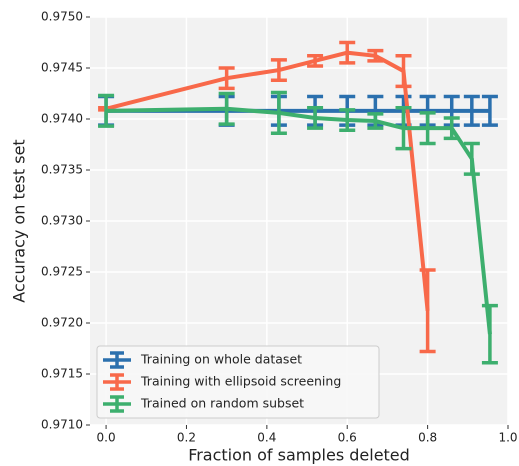 The image size is (519, 466). Describe the element at coordinates (62, 170) in the screenshot. I see `y-tick-label: 0.9735` at that location.